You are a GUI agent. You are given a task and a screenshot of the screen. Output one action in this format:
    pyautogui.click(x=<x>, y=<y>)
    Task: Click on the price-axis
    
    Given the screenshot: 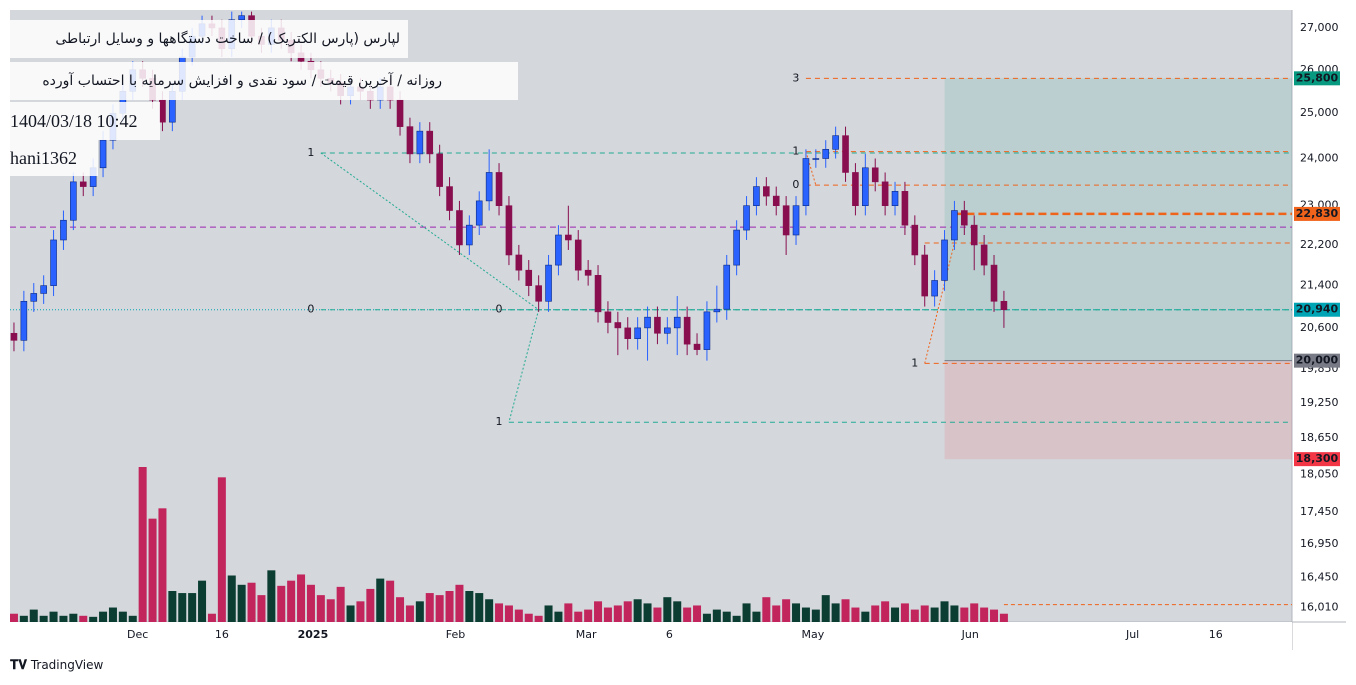 What is the action you would take?
    pyautogui.click(x=1319, y=330)
    